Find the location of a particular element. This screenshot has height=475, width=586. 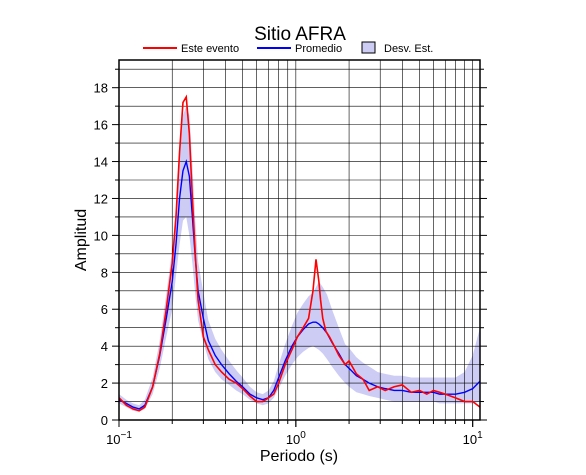

y-tick-label: 10 is located at coordinates (101, 235).